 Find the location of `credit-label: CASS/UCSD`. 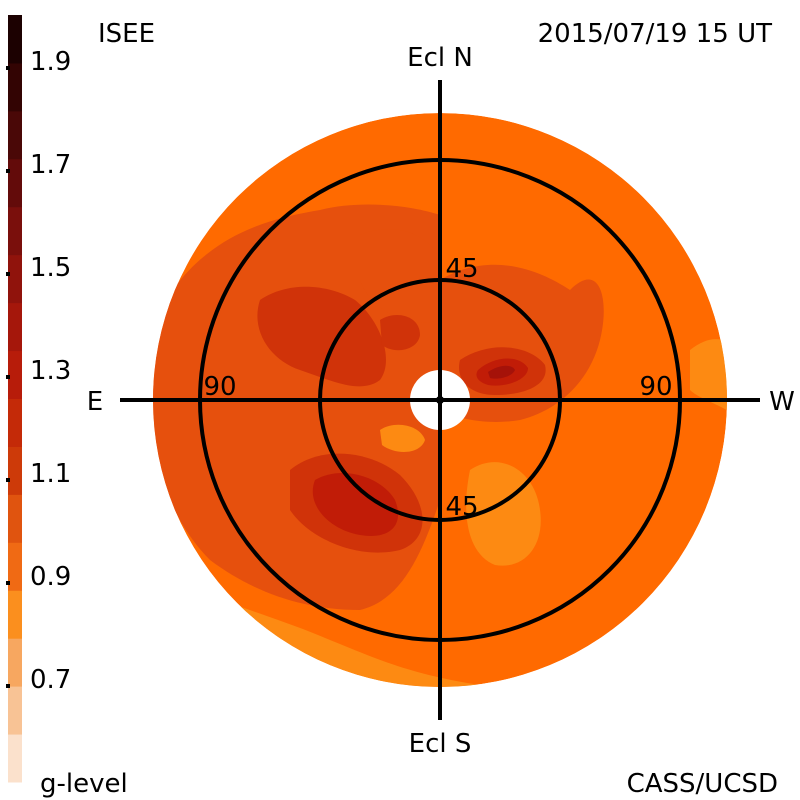

credit-label: CASS/UCSD is located at coordinates (702, 784).